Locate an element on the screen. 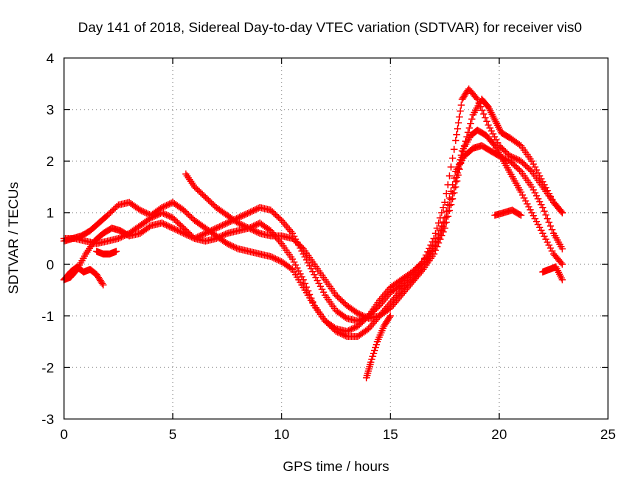  y-tick-label: 1 is located at coordinates (50, 213).